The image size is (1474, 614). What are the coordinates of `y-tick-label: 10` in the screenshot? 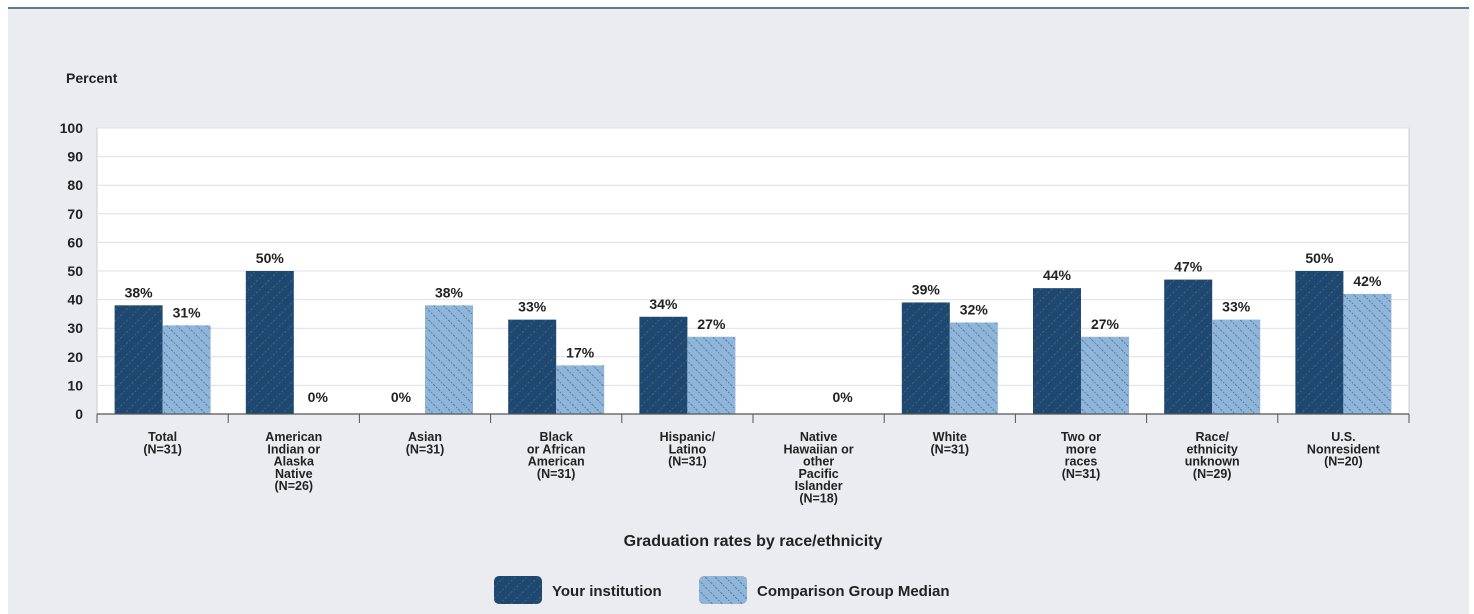 It's located at (75, 385).